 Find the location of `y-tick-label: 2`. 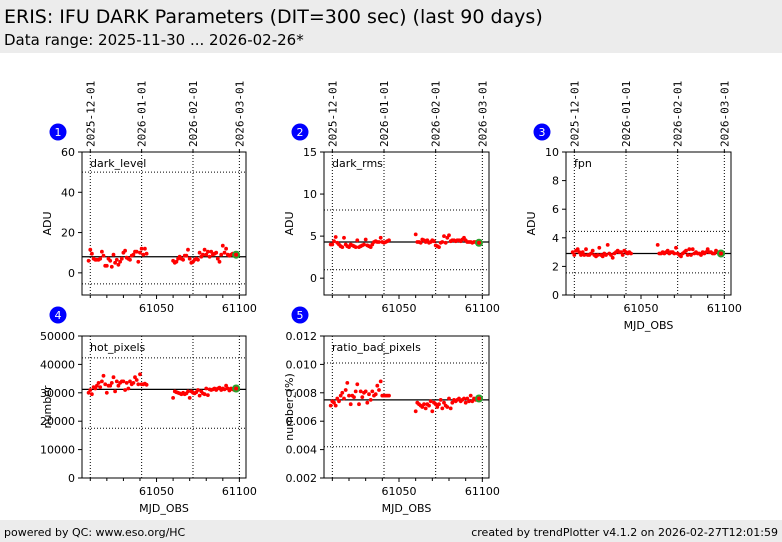

y-tick-label: 2 is located at coordinates (555, 266).